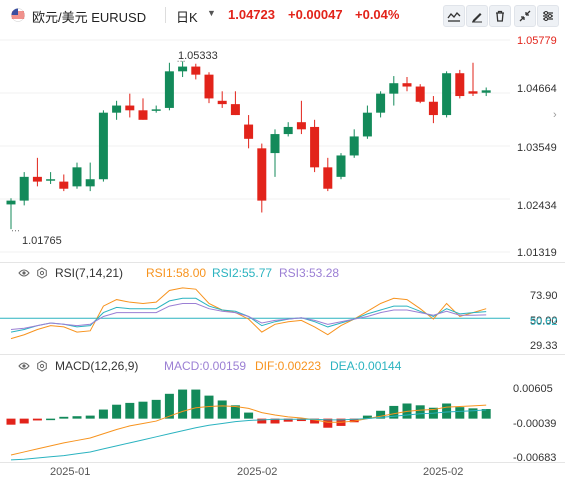 The image size is (565, 484). Describe the element at coordinates (211, 13) in the screenshot. I see `chevron-down-icon: ▼` at that location.